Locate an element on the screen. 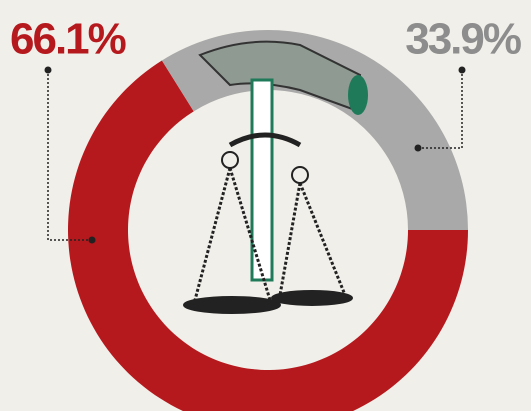  value-label: 33.9% is located at coordinates (463, 39).